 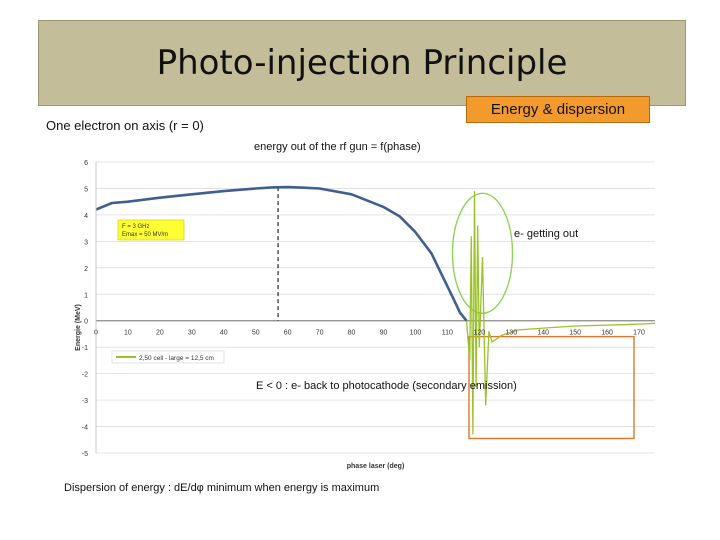 I want to click on x-tick-label: 40, so click(x=224, y=333).